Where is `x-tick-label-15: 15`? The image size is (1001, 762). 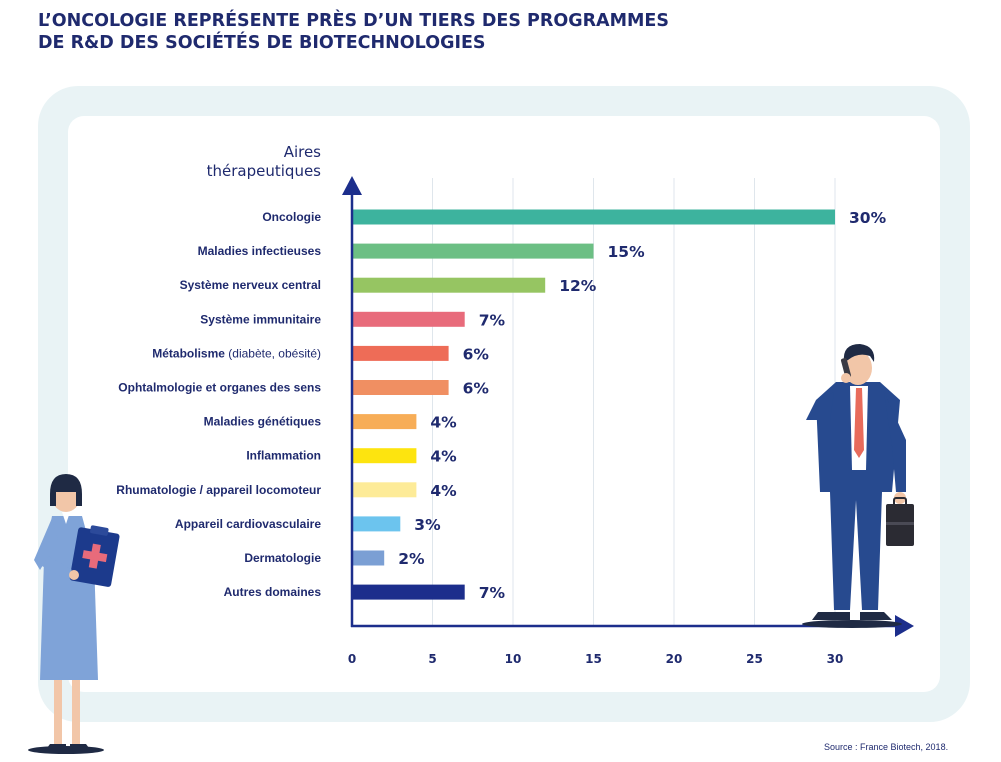 x-tick-label-15: 15 is located at coordinates (593, 659).